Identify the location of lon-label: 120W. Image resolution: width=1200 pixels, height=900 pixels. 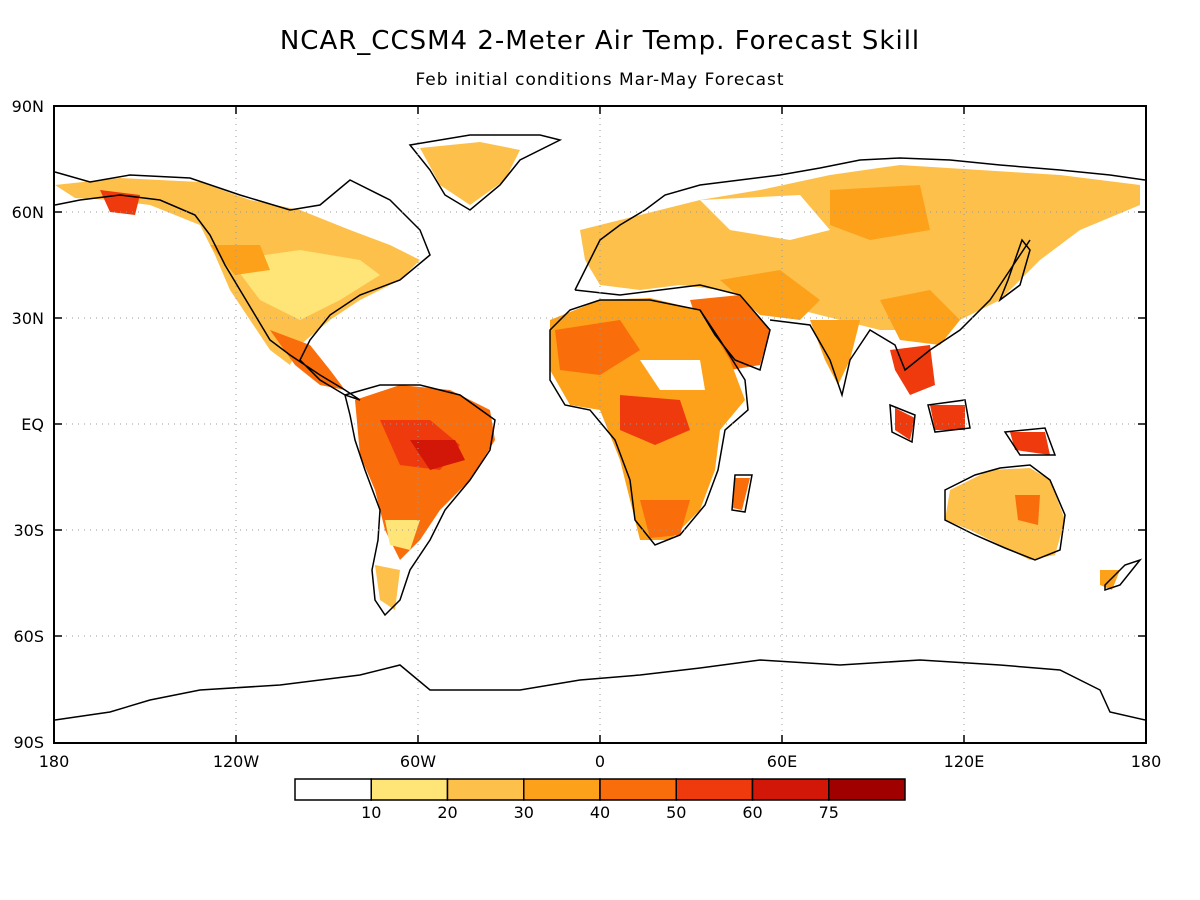
(236, 761).